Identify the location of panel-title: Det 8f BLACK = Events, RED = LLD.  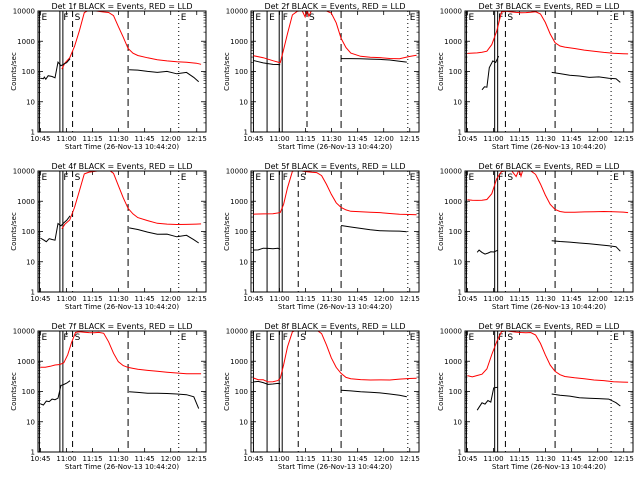
(334, 326).